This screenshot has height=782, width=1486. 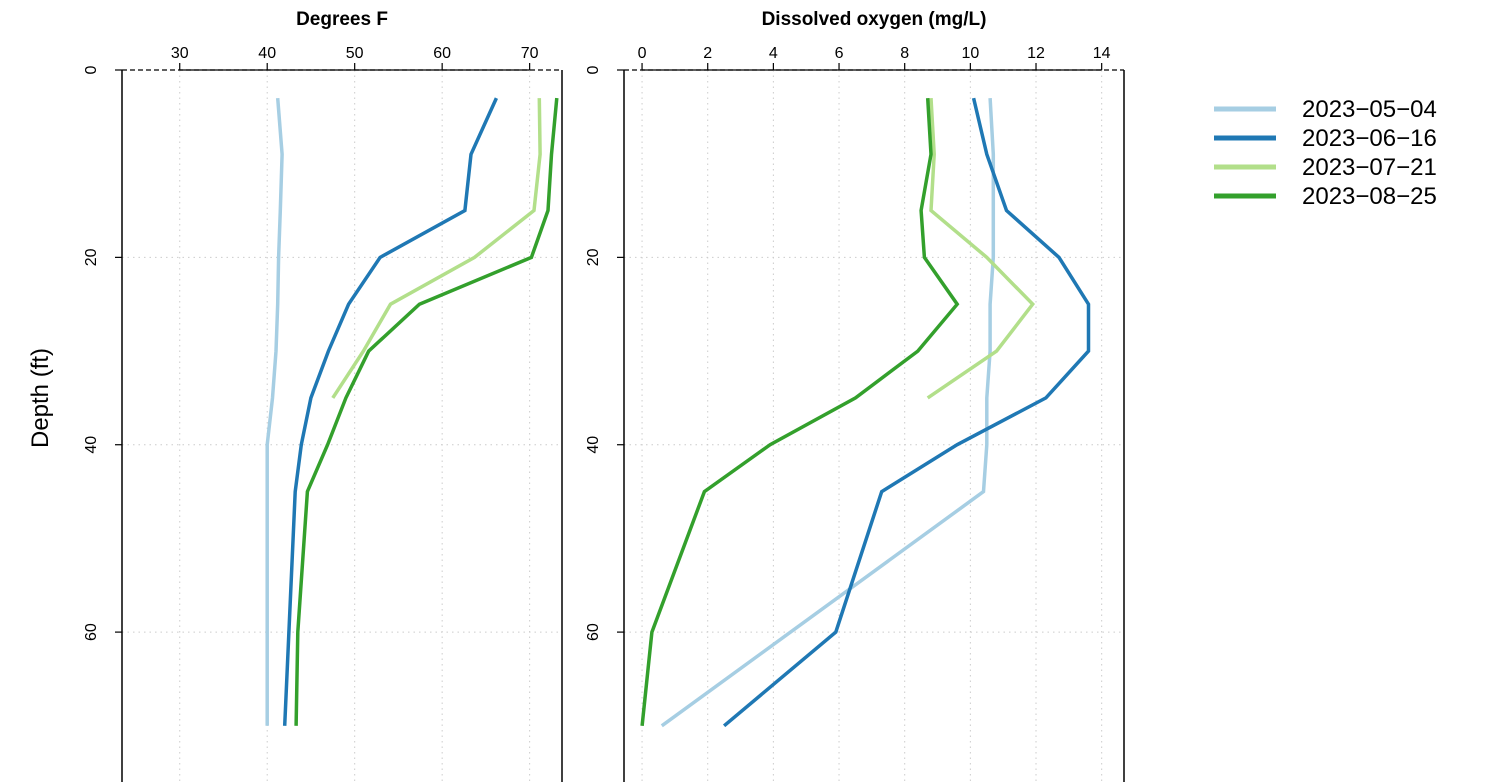 I want to click on y-axis-label: Depth (ft), so click(x=40, y=398).